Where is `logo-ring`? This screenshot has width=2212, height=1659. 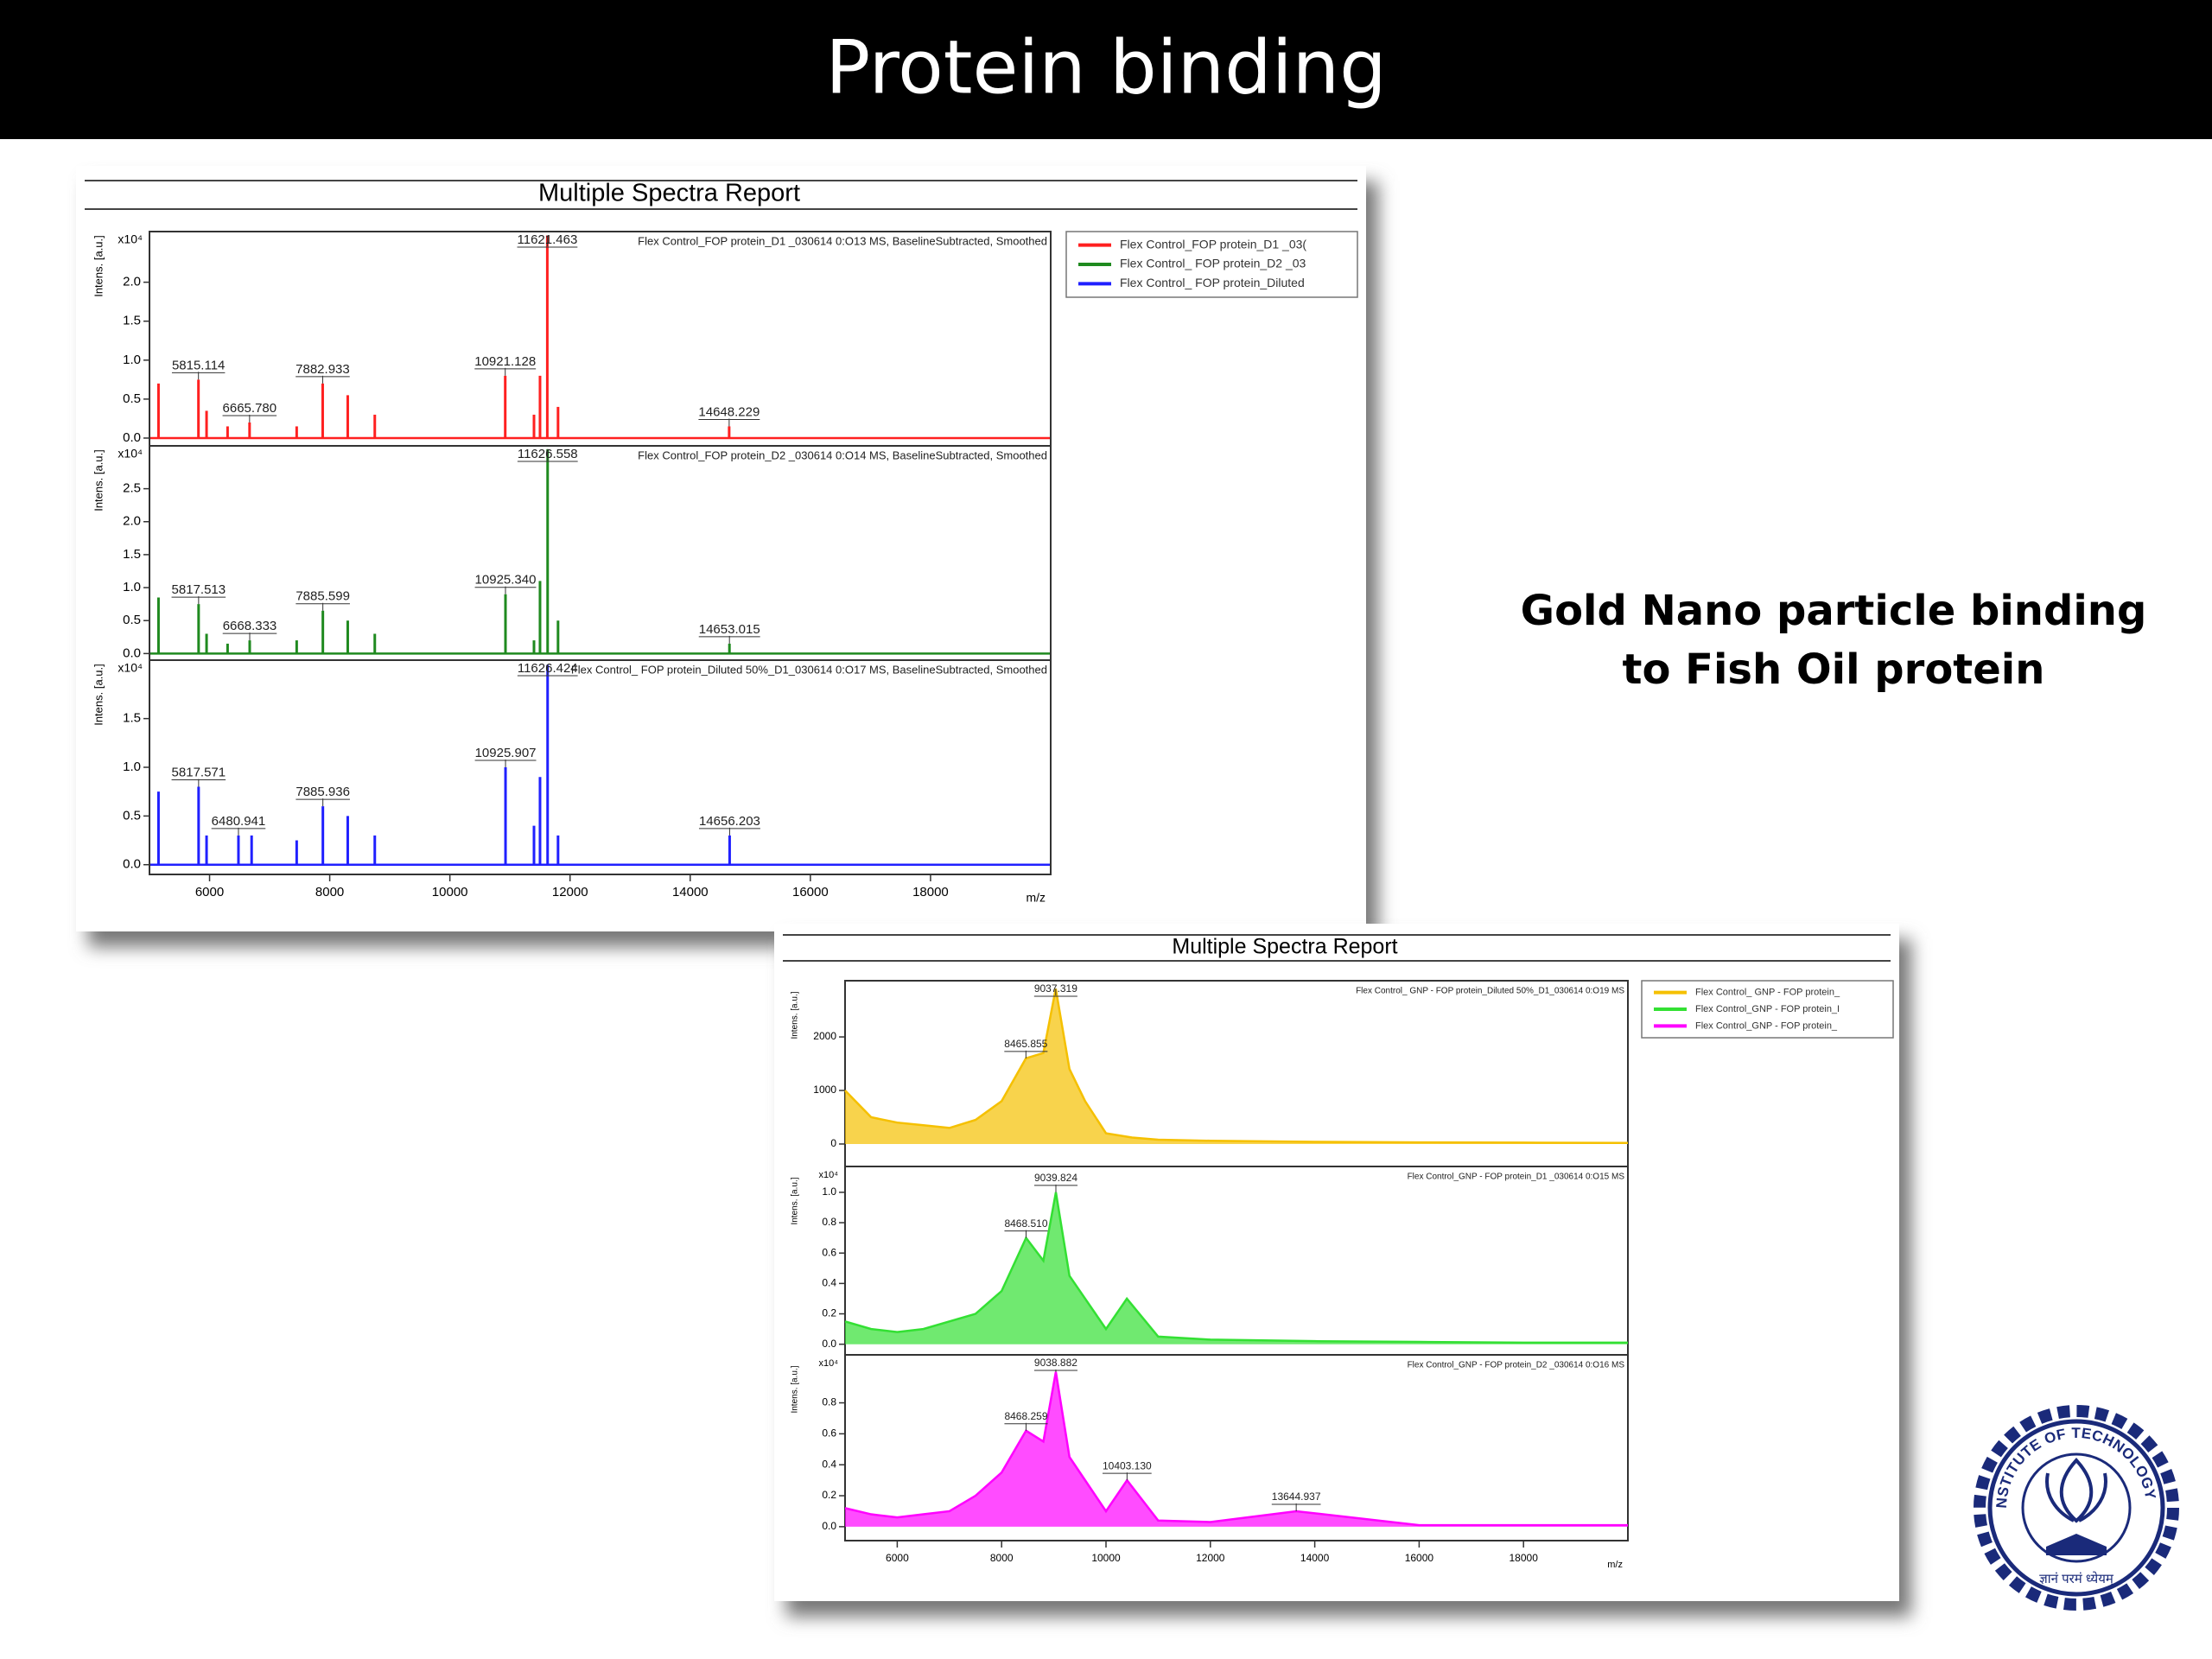
logo-ring is located at coordinates (2076, 1508).